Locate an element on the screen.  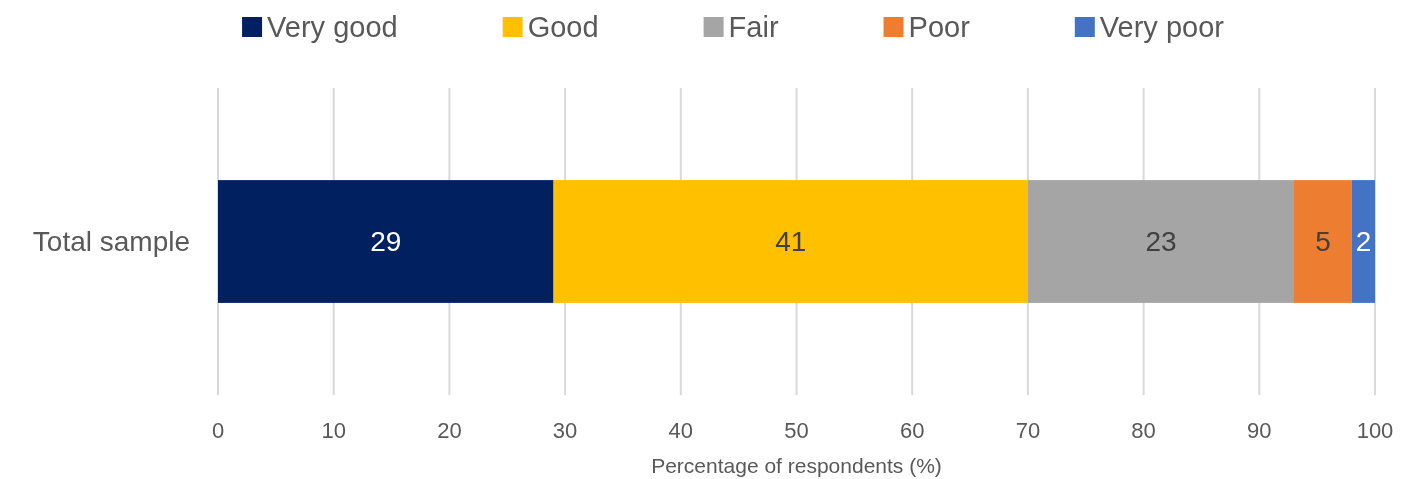
legend-label: Fair is located at coordinates (753, 27).